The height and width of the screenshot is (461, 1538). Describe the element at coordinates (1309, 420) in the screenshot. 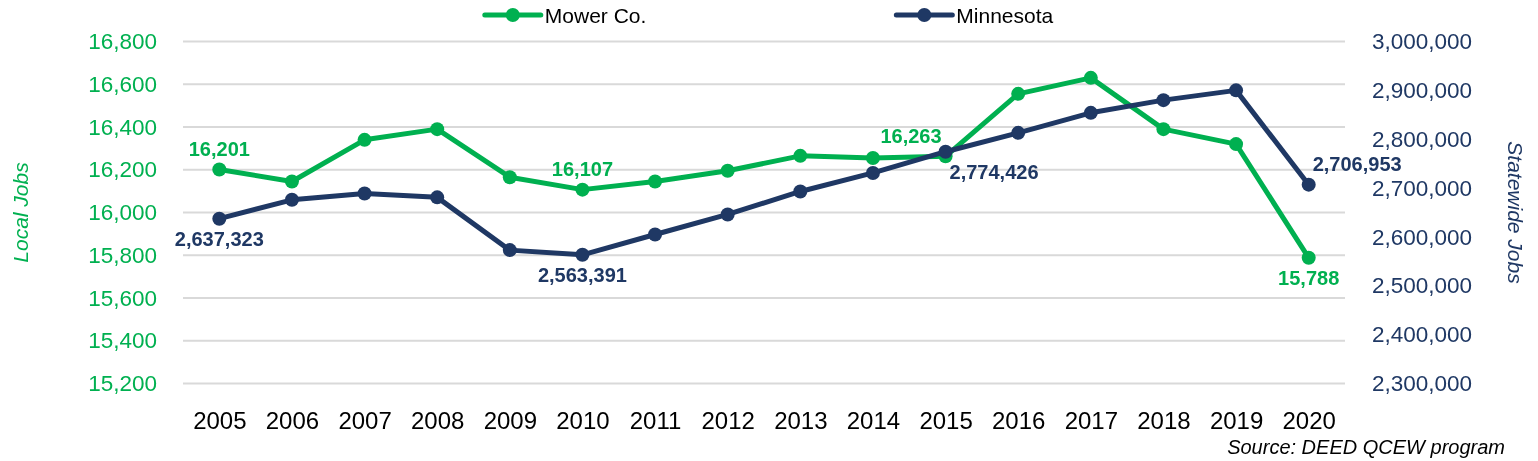

I see `x-tick-label: 2020` at that location.